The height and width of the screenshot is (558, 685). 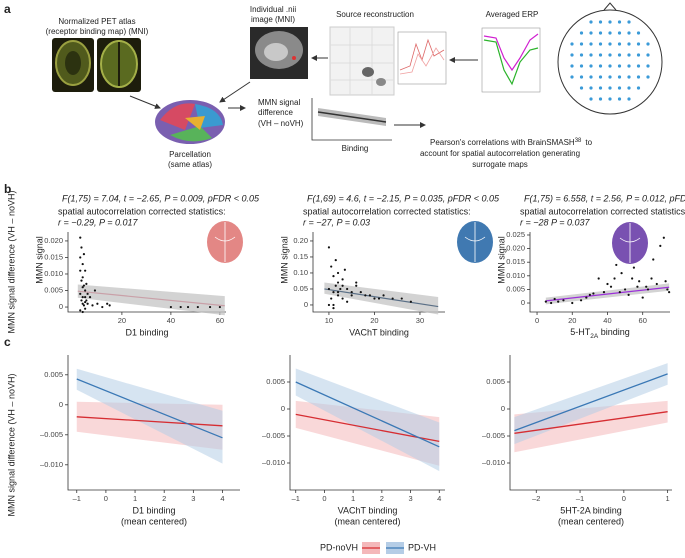 What do you see at coordinates (164, 498) in the screenshot?
I see `x-tick-label: 2` at bounding box center [164, 498].